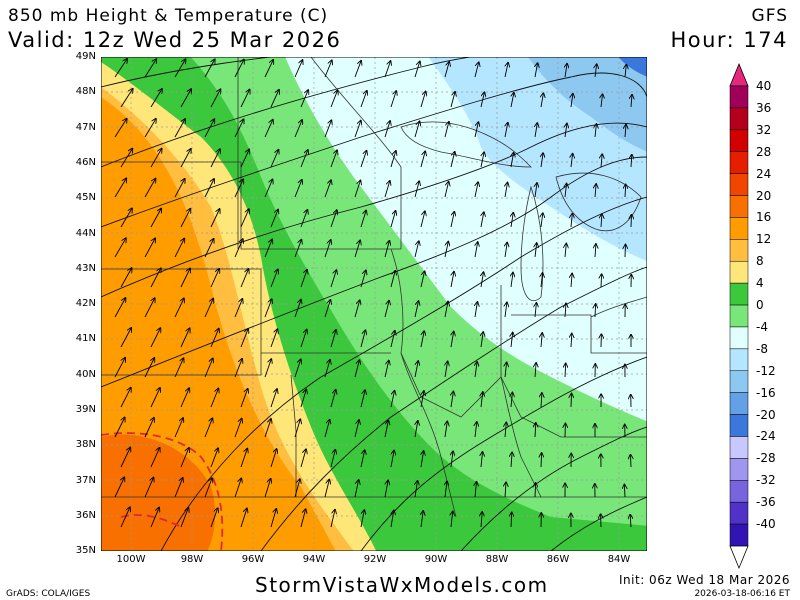  I want to click on lon-label: 98W, so click(192, 559).